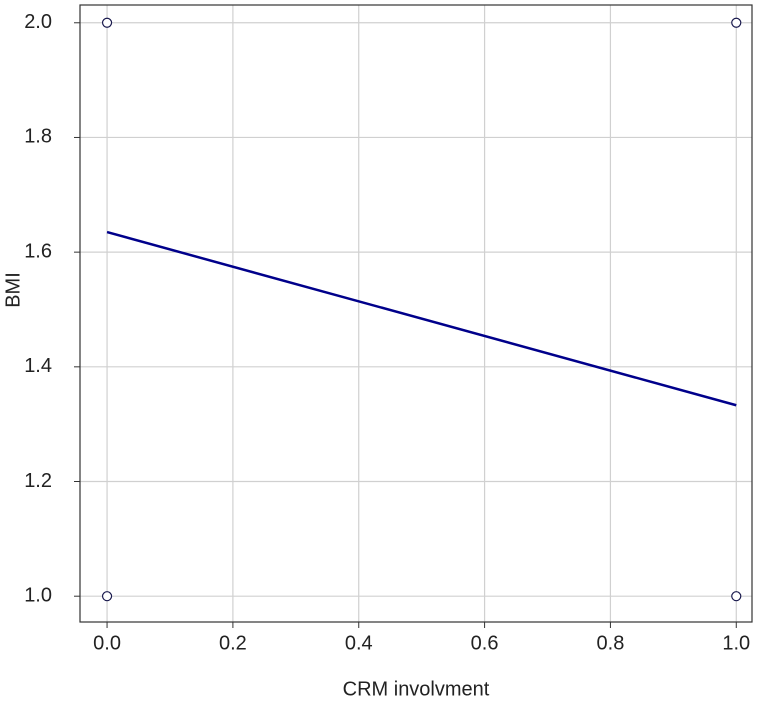 Image resolution: width=763 pixels, height=702 pixels. I want to click on x-tick-label: 0.8, so click(611, 643).